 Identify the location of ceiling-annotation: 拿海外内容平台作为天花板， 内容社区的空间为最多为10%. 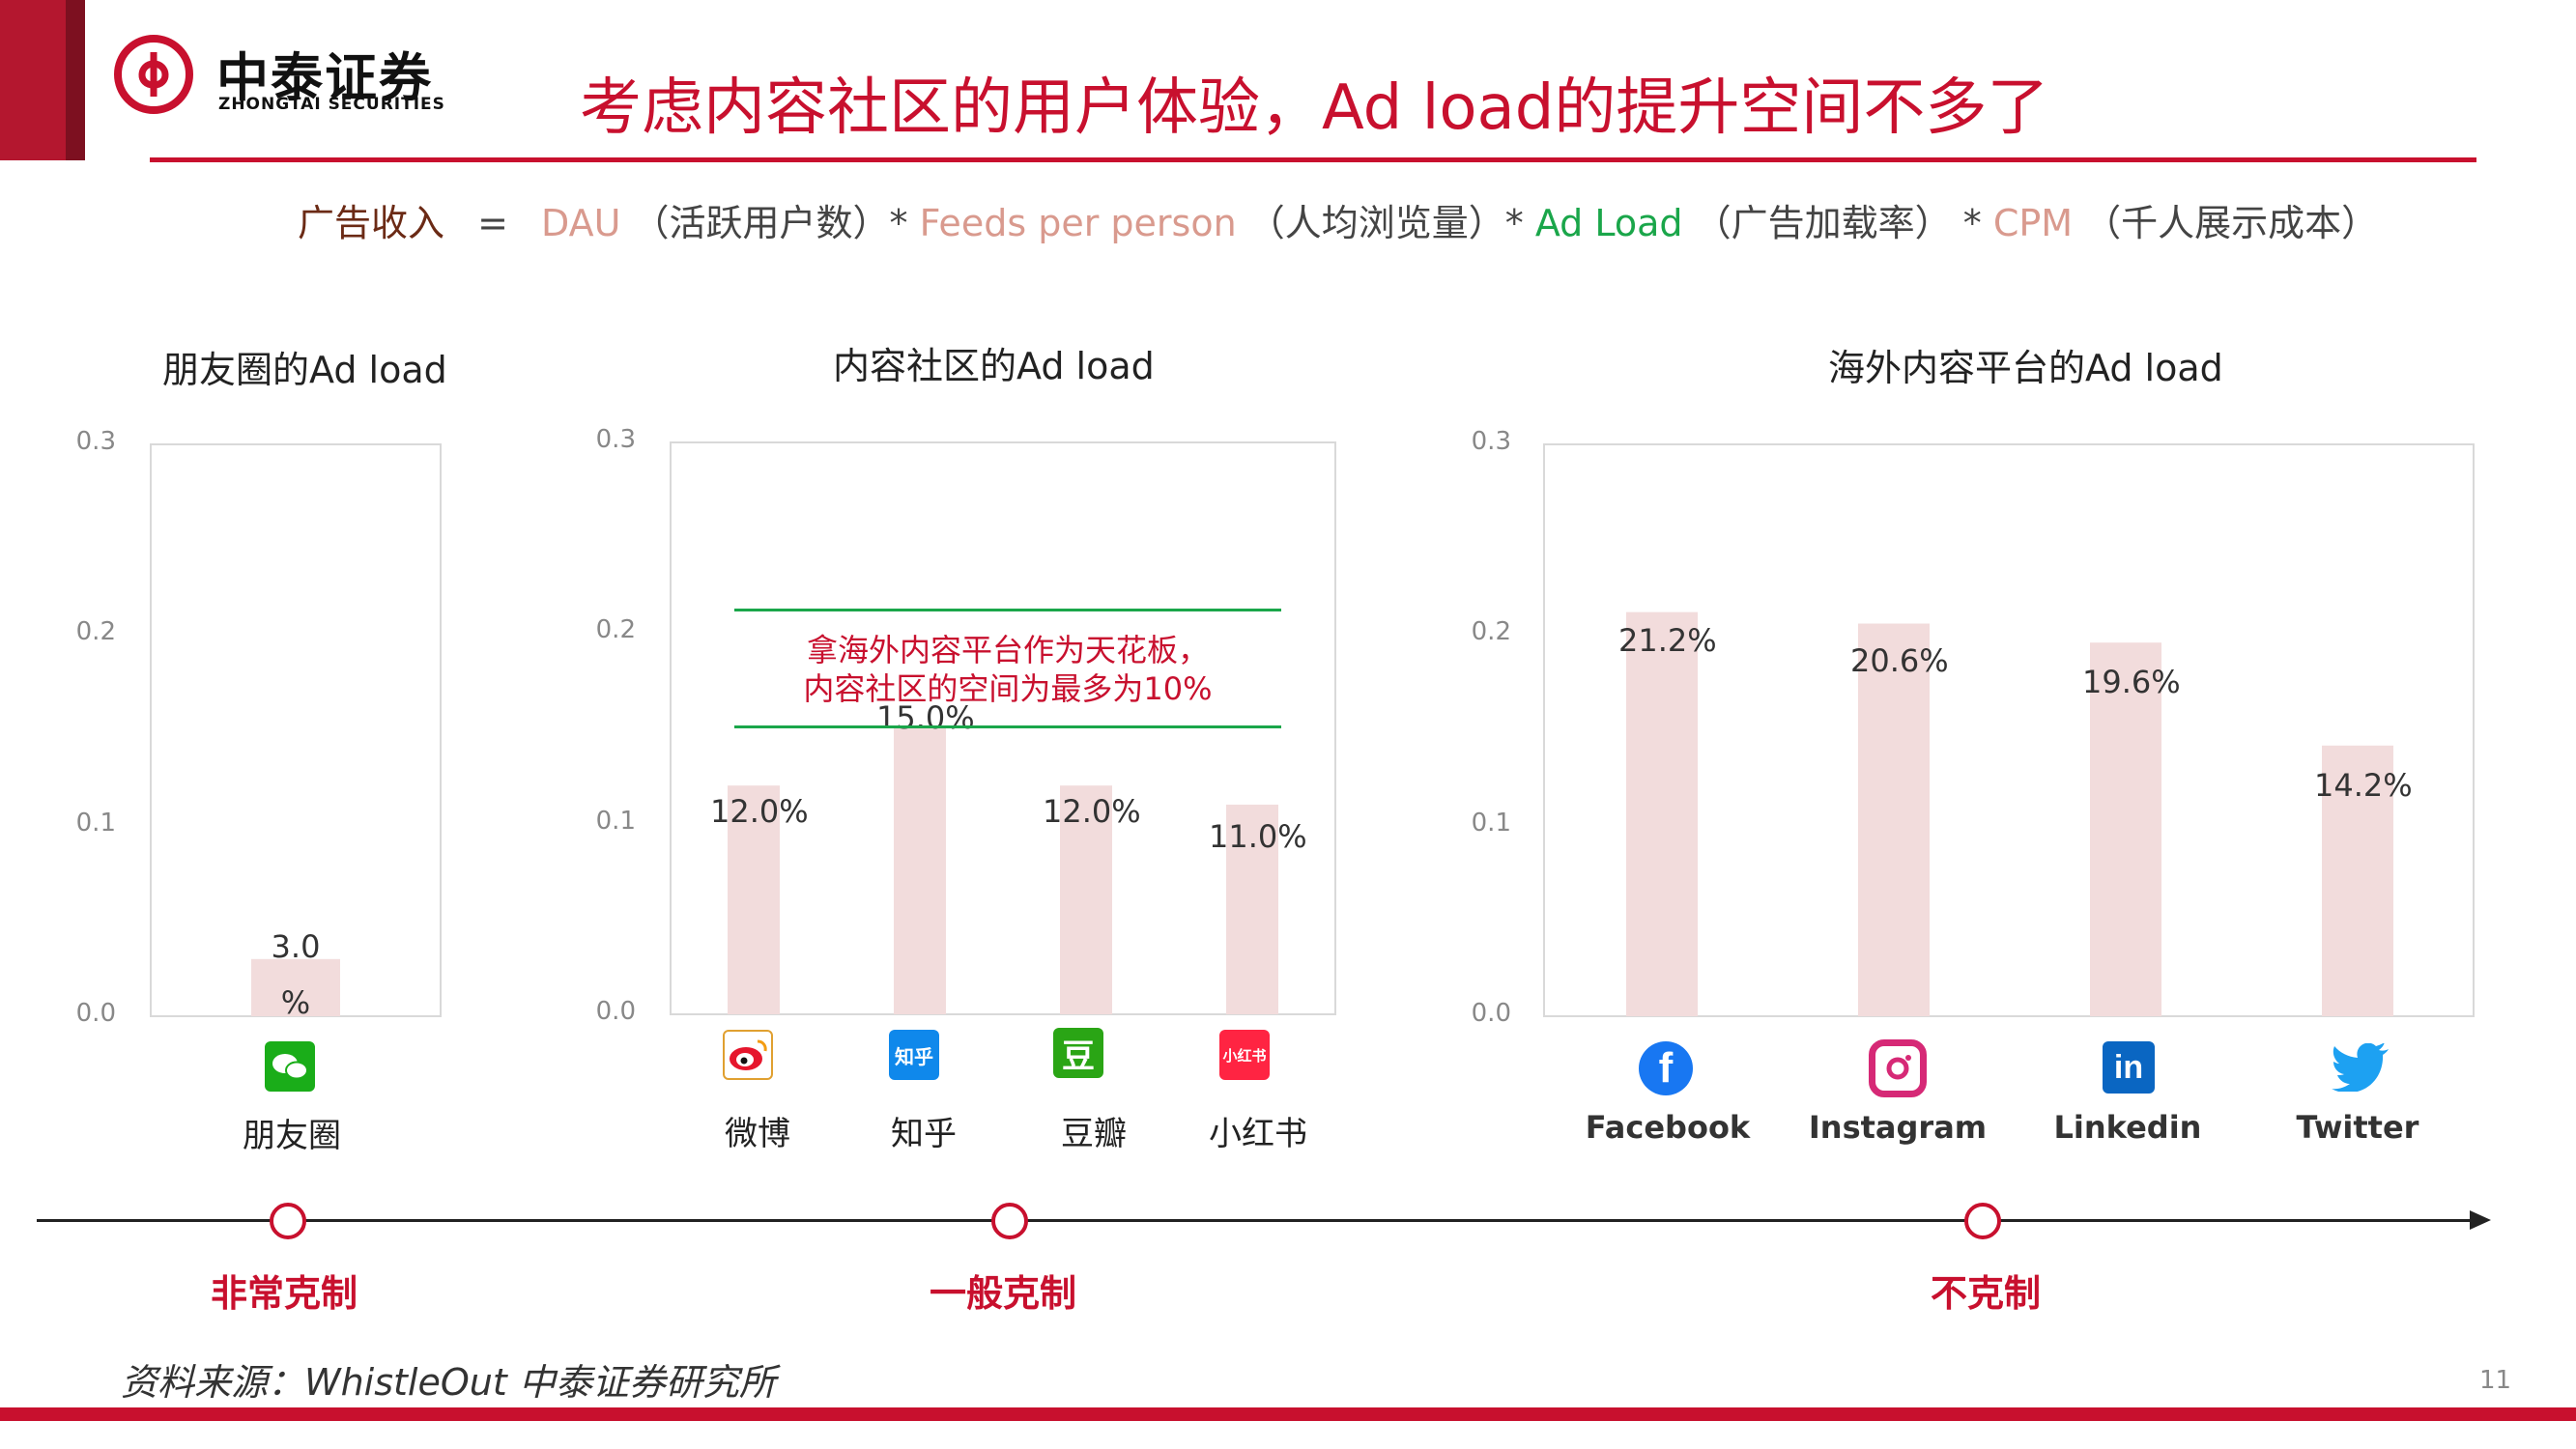
(1008, 668).